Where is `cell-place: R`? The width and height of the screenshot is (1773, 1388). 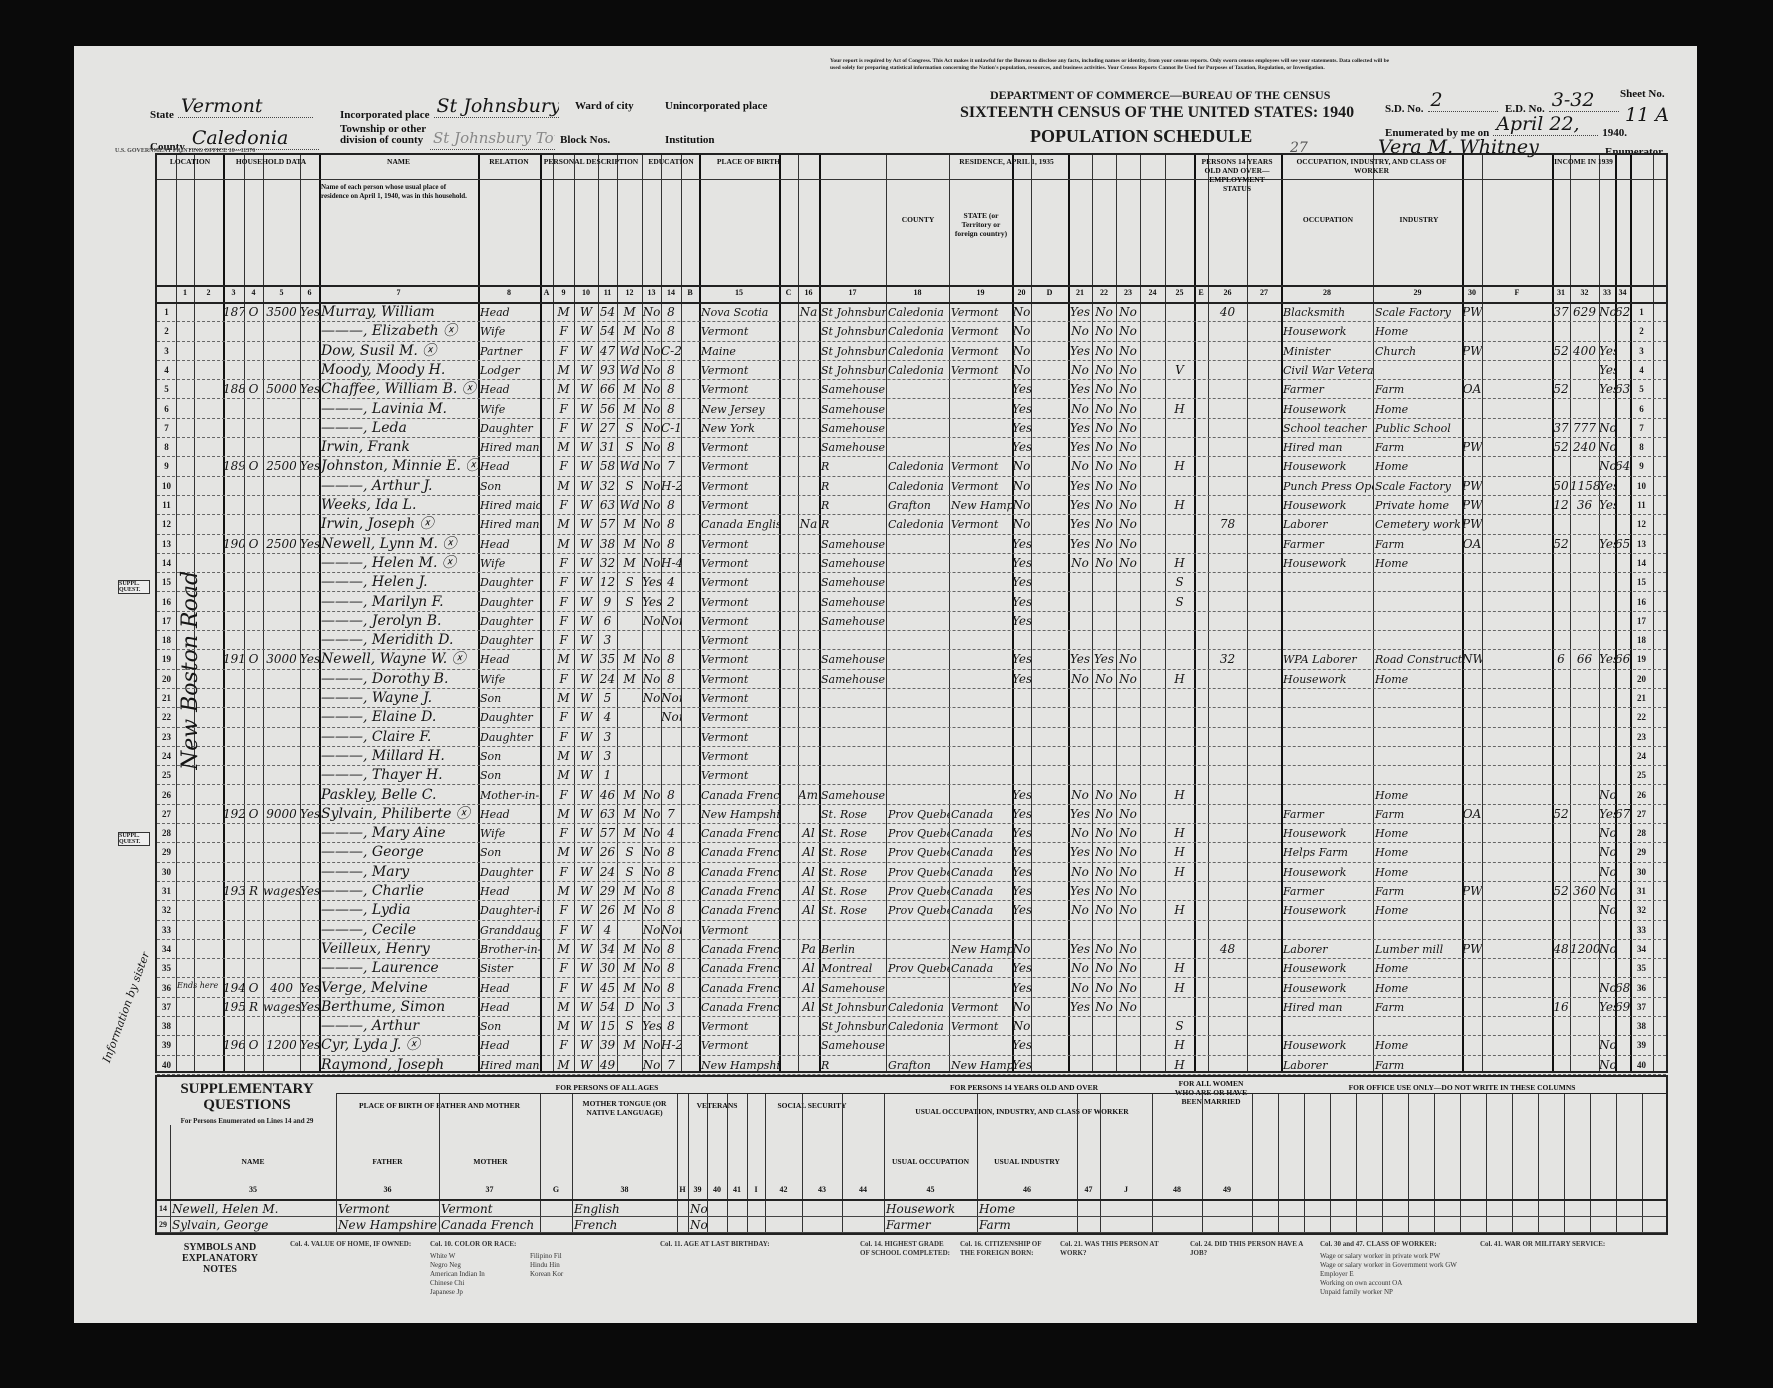
cell-place: R is located at coordinates (825, 505).